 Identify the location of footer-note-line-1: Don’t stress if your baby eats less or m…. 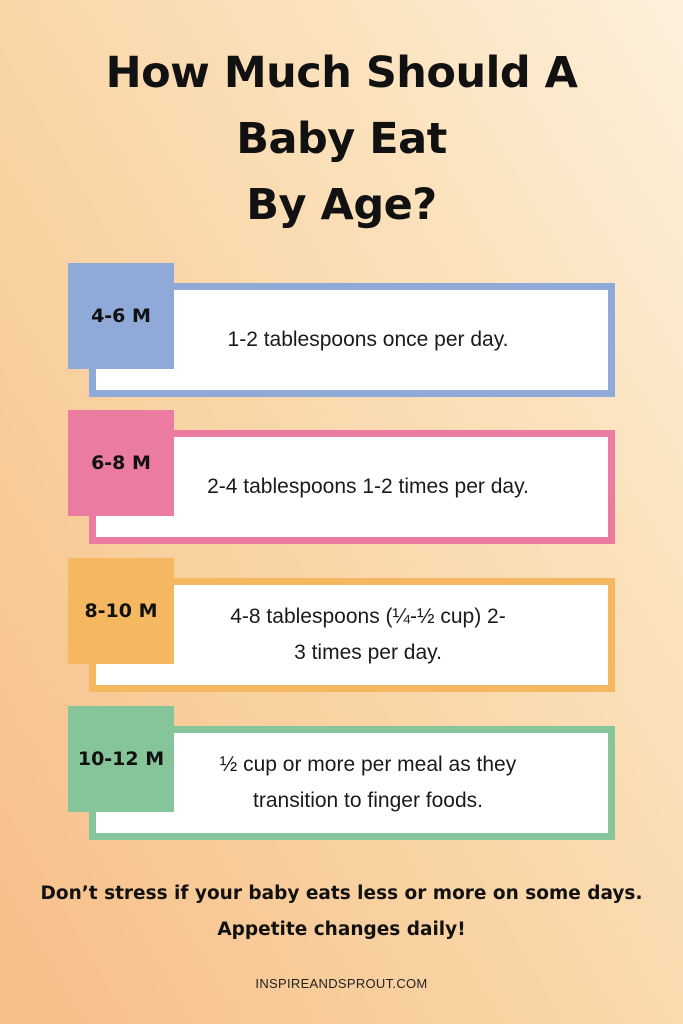
(341, 893).